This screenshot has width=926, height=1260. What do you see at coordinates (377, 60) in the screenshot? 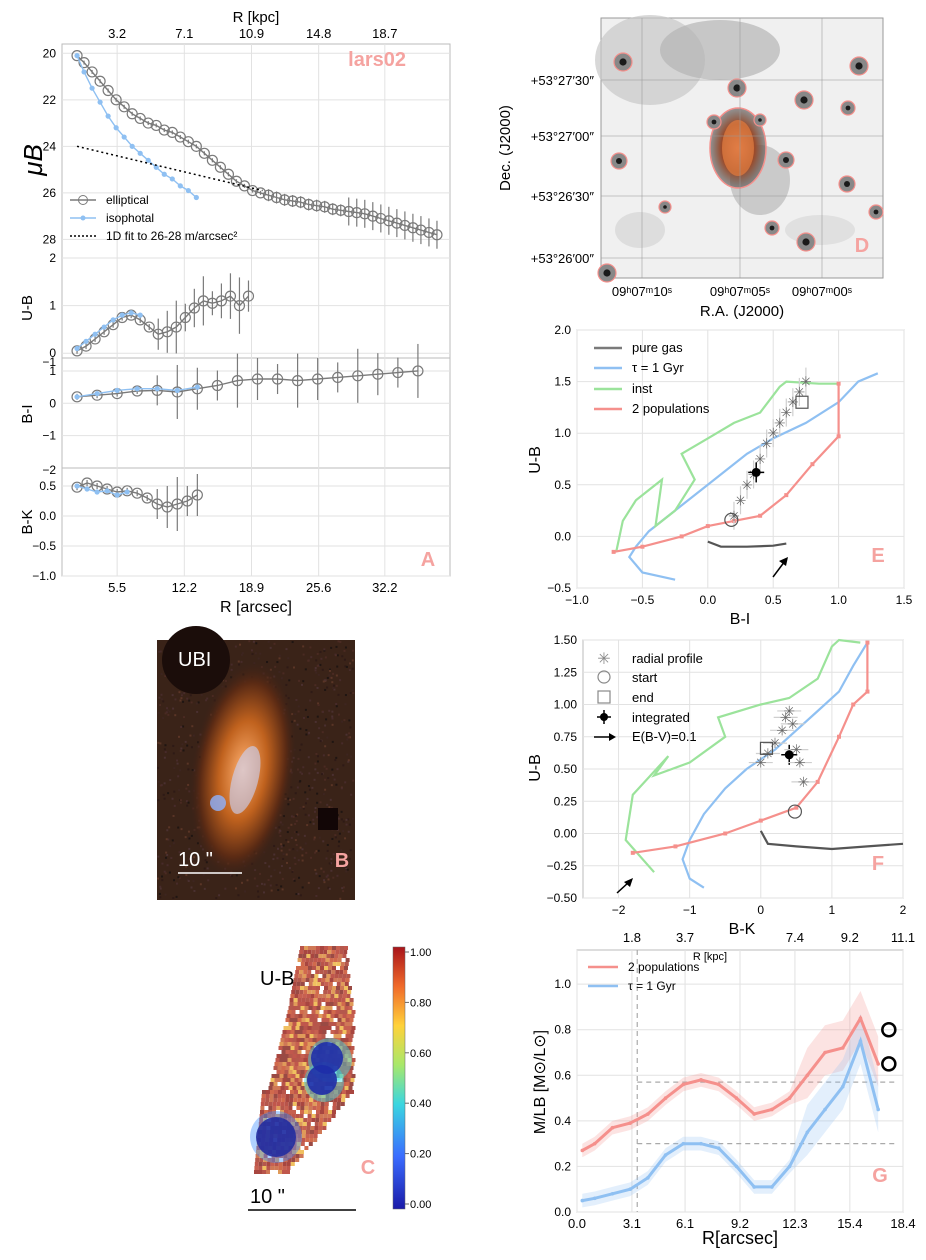
I see `panel-a-tag: lars02` at bounding box center [377, 60].